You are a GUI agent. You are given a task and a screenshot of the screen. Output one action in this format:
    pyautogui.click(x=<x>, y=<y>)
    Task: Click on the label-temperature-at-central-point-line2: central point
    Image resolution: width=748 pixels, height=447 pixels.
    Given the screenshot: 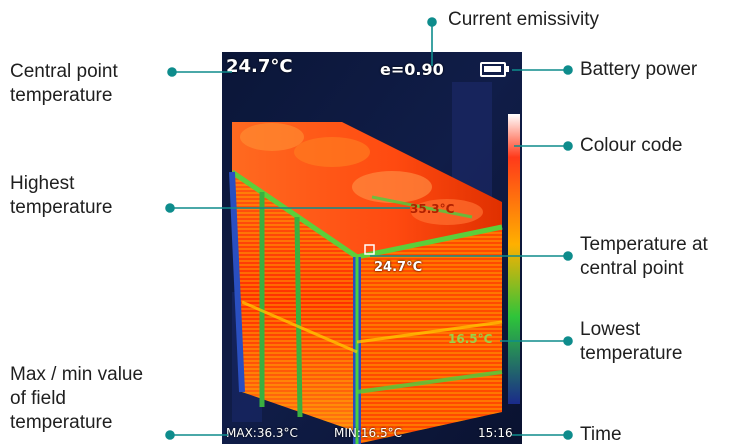 What is the action you would take?
    pyautogui.click(x=632, y=268)
    